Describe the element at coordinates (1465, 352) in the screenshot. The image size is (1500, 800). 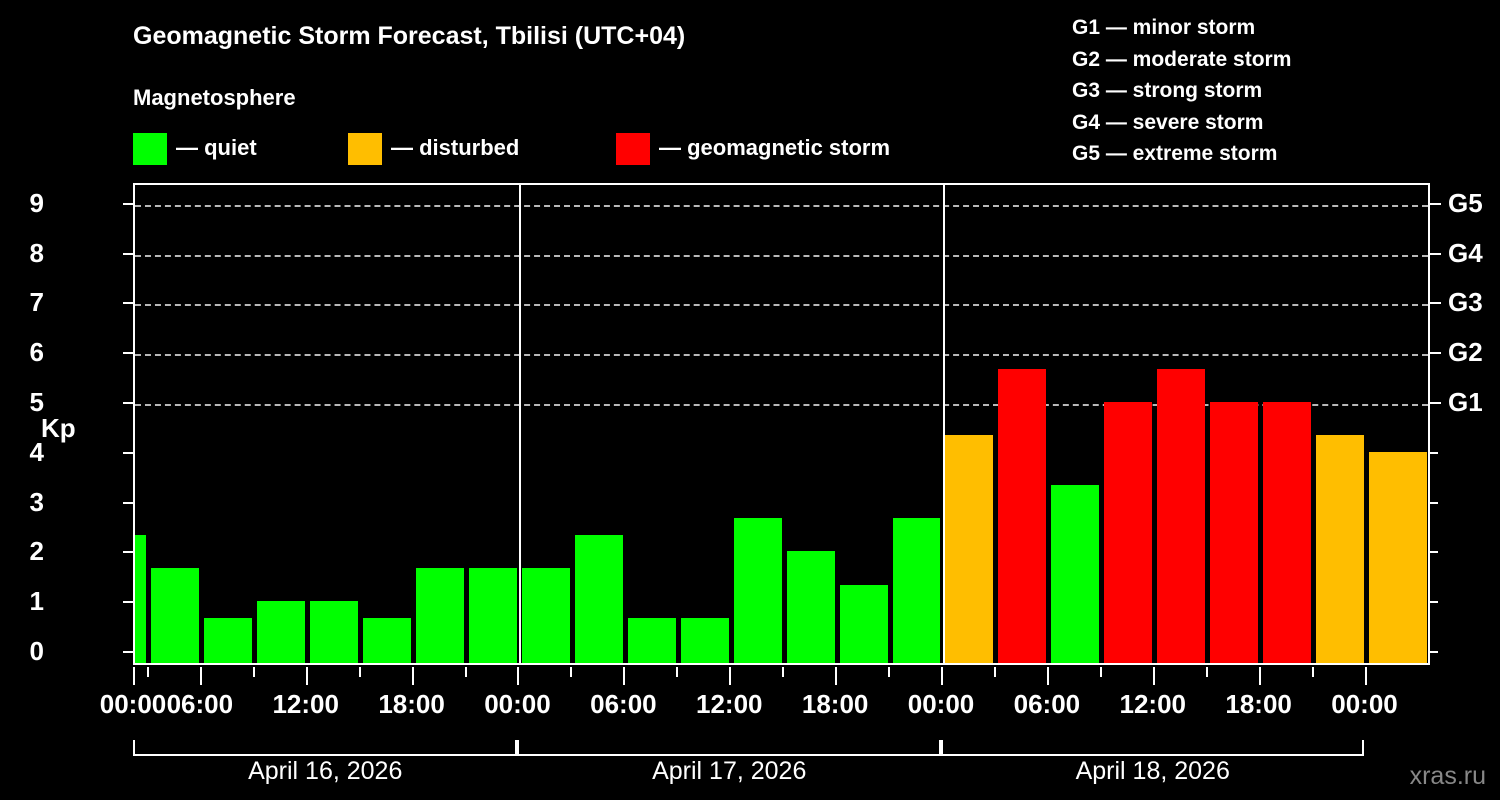
I see `g-tick-label-g2: G2` at that location.